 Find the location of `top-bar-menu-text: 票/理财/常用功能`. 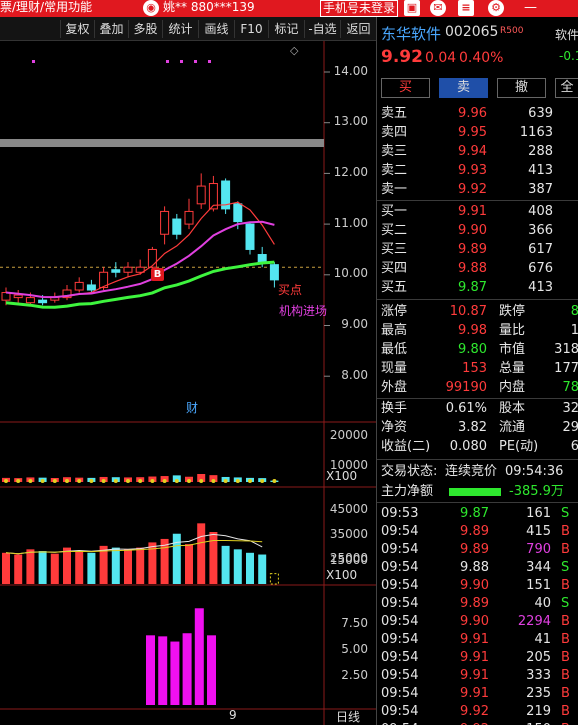

top-bar-menu-text: 票/理财/常用功能 is located at coordinates (46, 7).